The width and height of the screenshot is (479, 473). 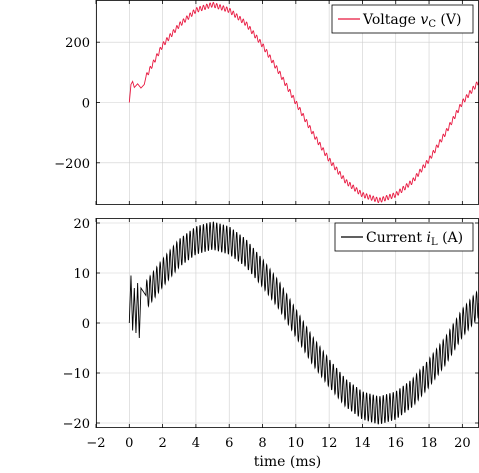 I want to click on voltage-legend: Voltage vC (V), so click(x=402, y=19).